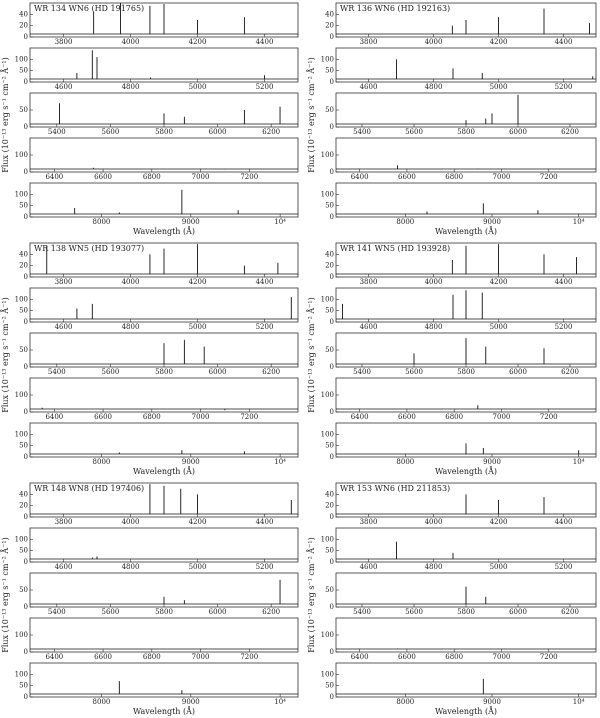  What do you see at coordinates (89, 8) in the screenshot?
I see `panel-title: WR 134 WN6 (HD 191765)` at bounding box center [89, 8].